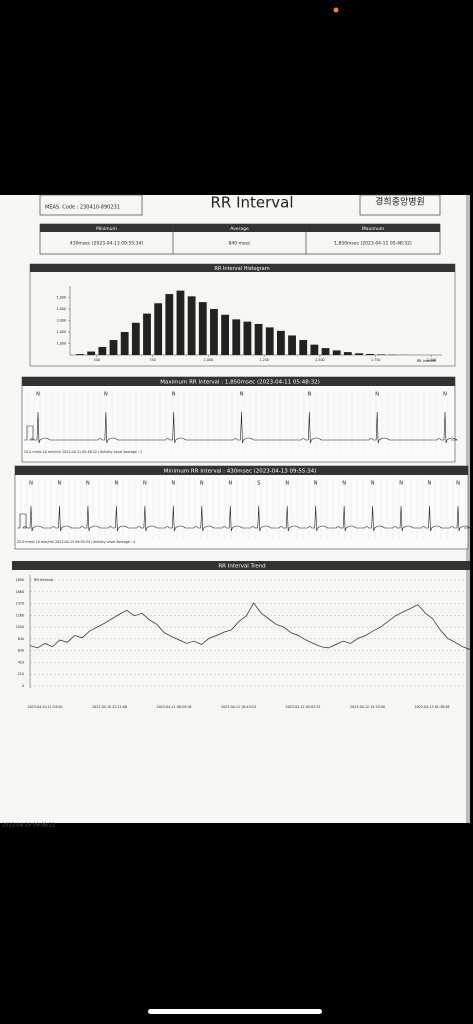 The image size is (473, 1024). Describe the element at coordinates (44, 707) in the screenshot. I see `x-tick-label: 2023-04-10 11:53:00` at that location.